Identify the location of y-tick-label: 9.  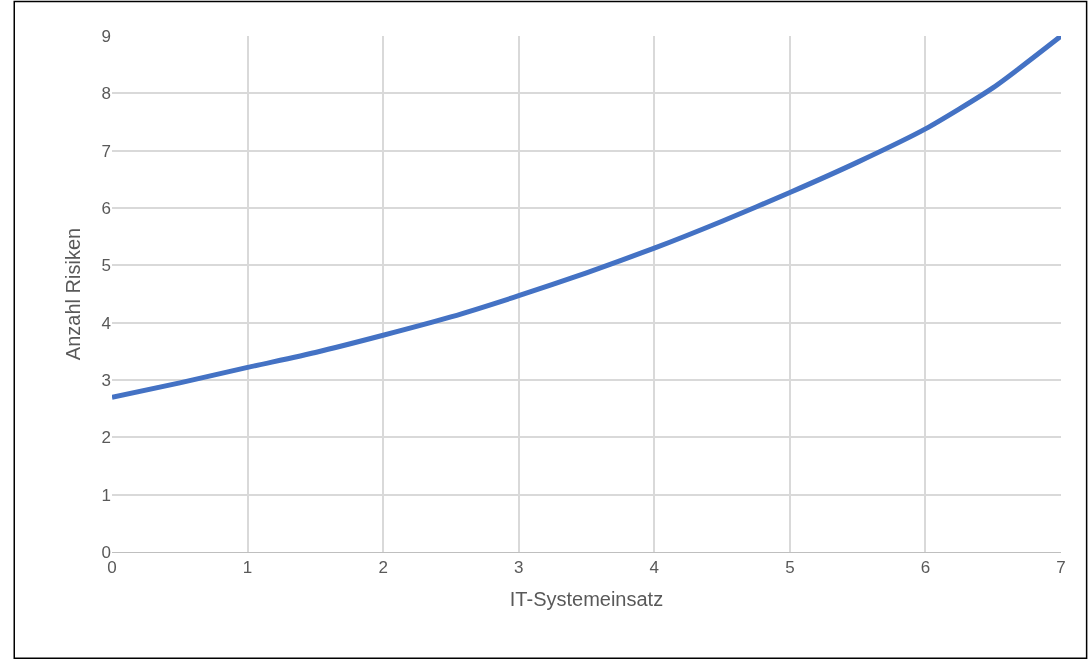
(106, 36).